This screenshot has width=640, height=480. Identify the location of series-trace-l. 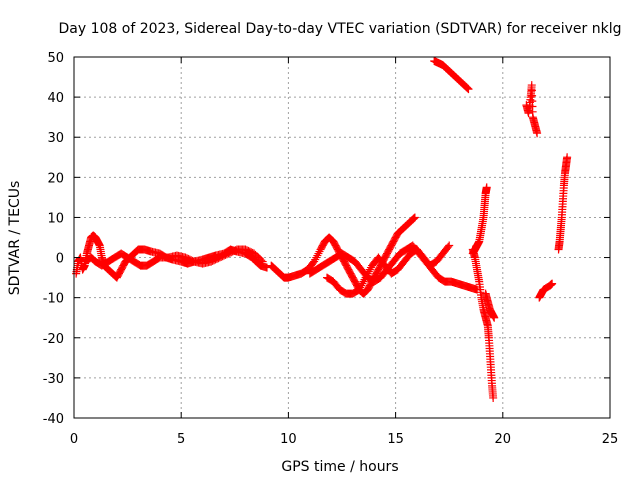
(563, 203).